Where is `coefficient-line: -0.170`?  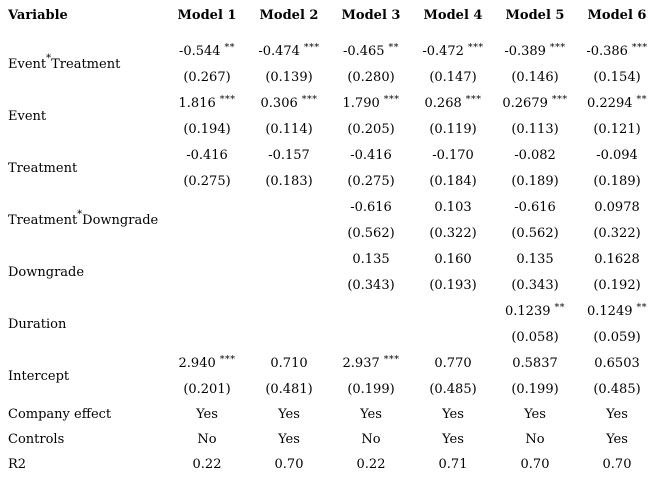 coefficient-line: -0.170 is located at coordinates (453, 155).